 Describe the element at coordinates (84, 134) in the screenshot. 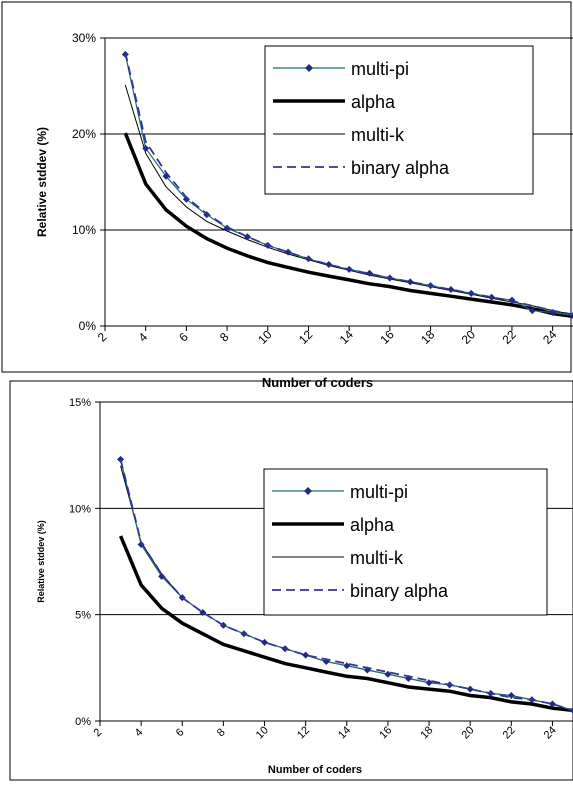

I see `y-tick-label: 20%` at that location.